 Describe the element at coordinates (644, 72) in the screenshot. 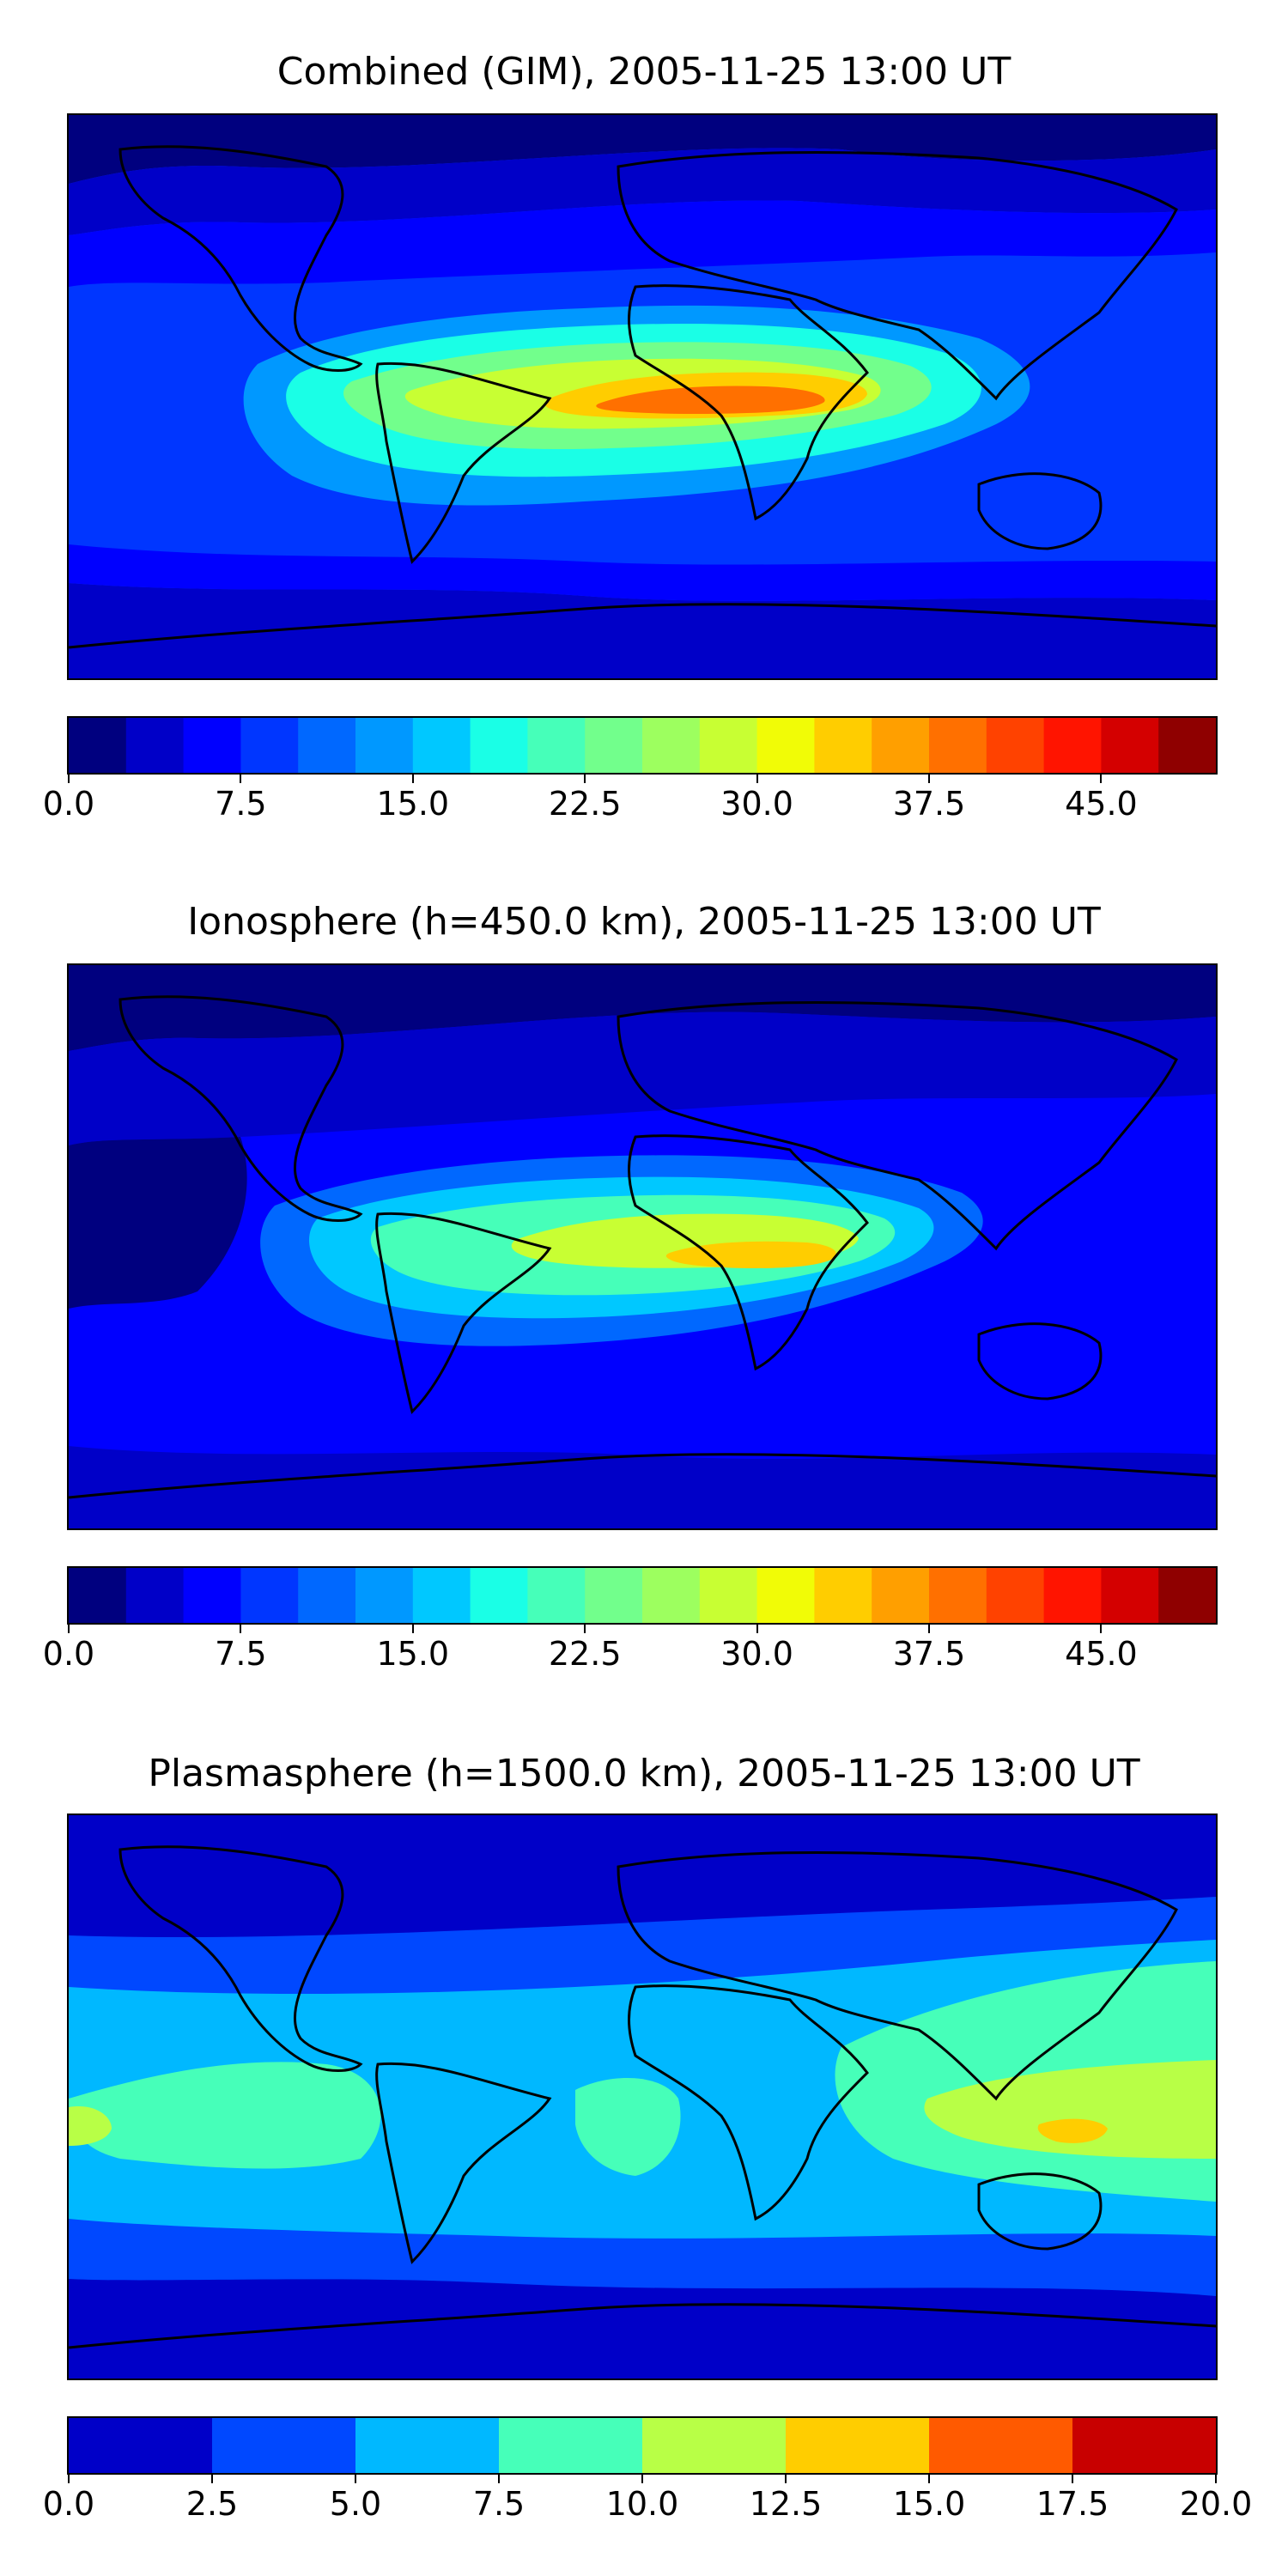

I see `chart-title-combined: Combined (GIM), 2005-11-25 13:00 UT` at that location.